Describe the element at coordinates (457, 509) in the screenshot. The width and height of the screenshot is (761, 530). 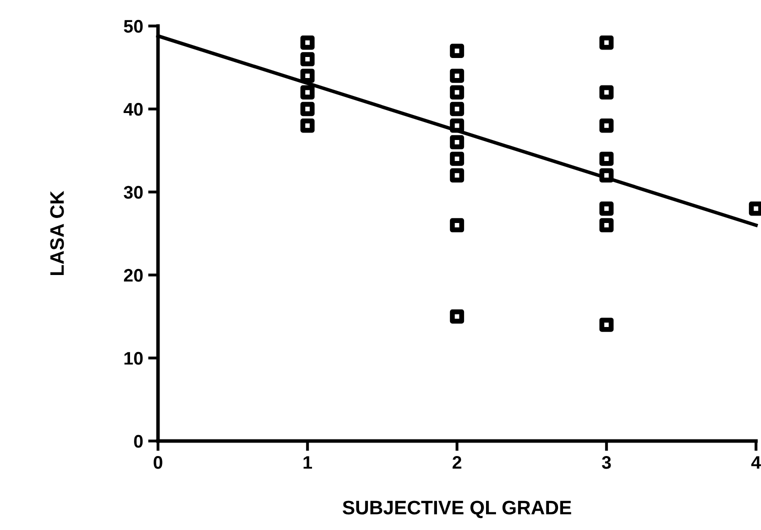
I see `x-axis-title: SUBJECTIVE QL GRADE` at that location.